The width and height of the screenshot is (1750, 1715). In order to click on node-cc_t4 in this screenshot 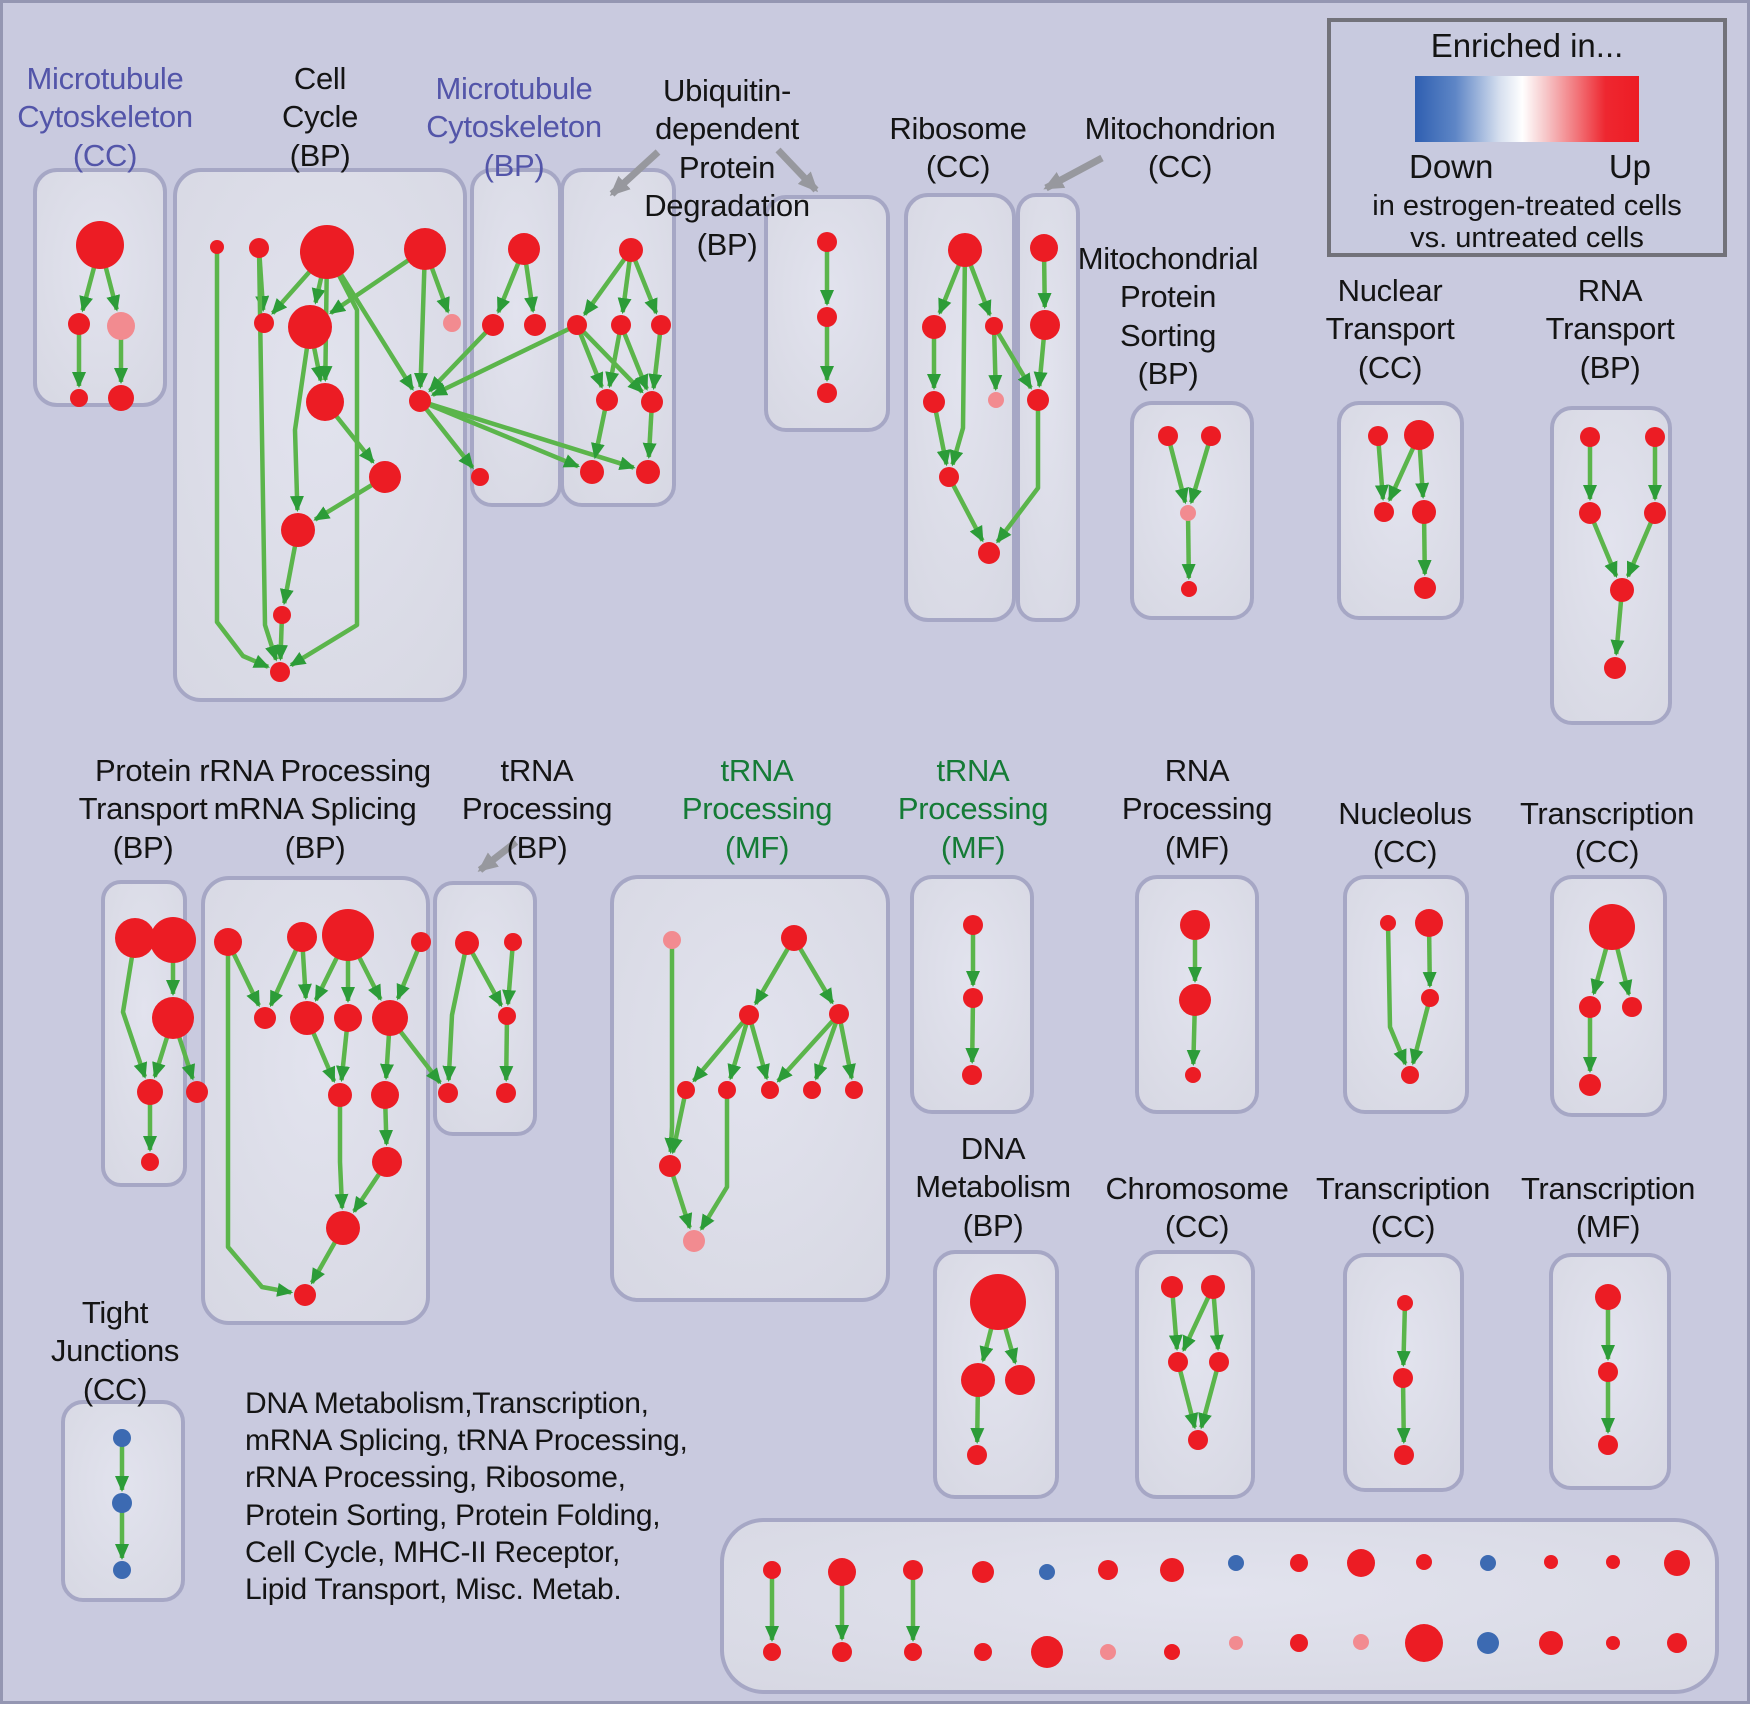, I will do `click(425, 249)`.